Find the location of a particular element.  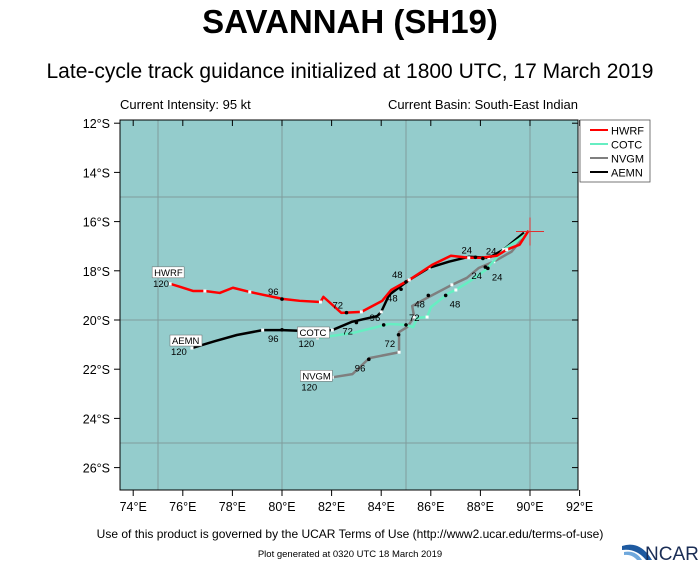

storm-title: SAVANNAH (SH19) is located at coordinates (350, 21).